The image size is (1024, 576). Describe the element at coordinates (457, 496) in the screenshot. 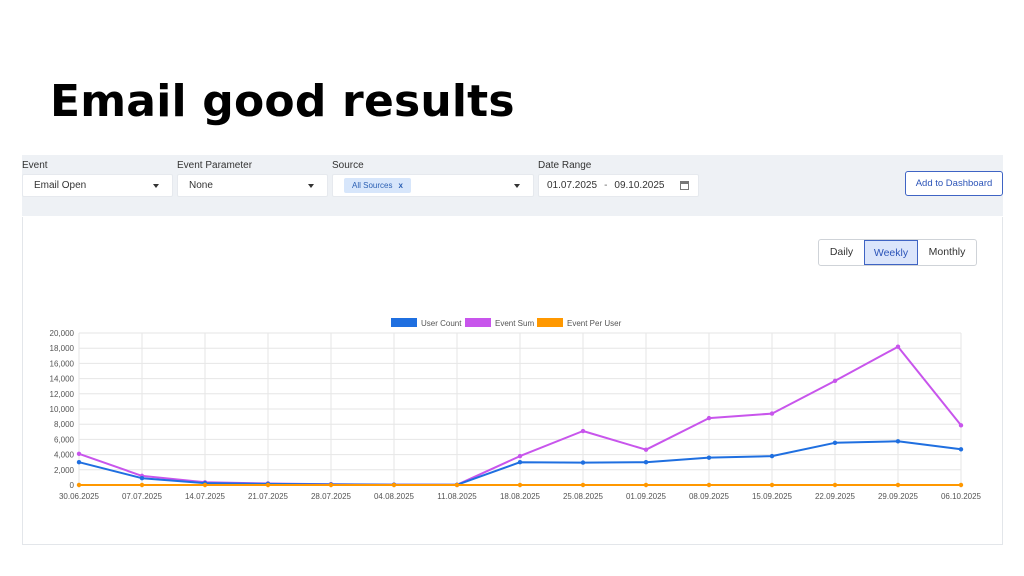

I see `x-tick-label: 11.08.2025` at that location.